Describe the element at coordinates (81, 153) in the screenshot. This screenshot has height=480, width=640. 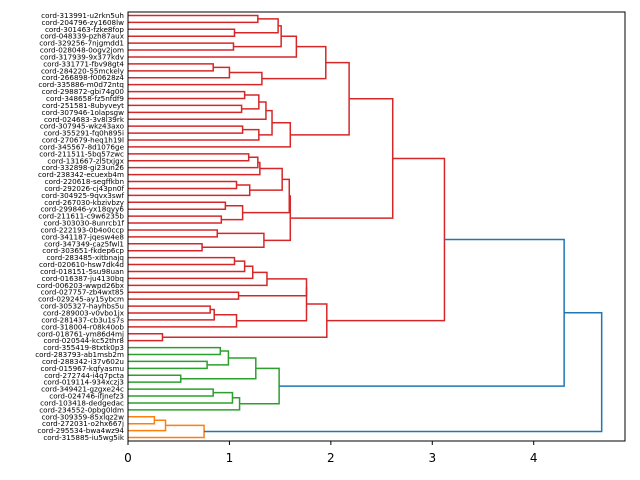
I see `leaf-label: cord-211511-5bq57zwc` at that location.